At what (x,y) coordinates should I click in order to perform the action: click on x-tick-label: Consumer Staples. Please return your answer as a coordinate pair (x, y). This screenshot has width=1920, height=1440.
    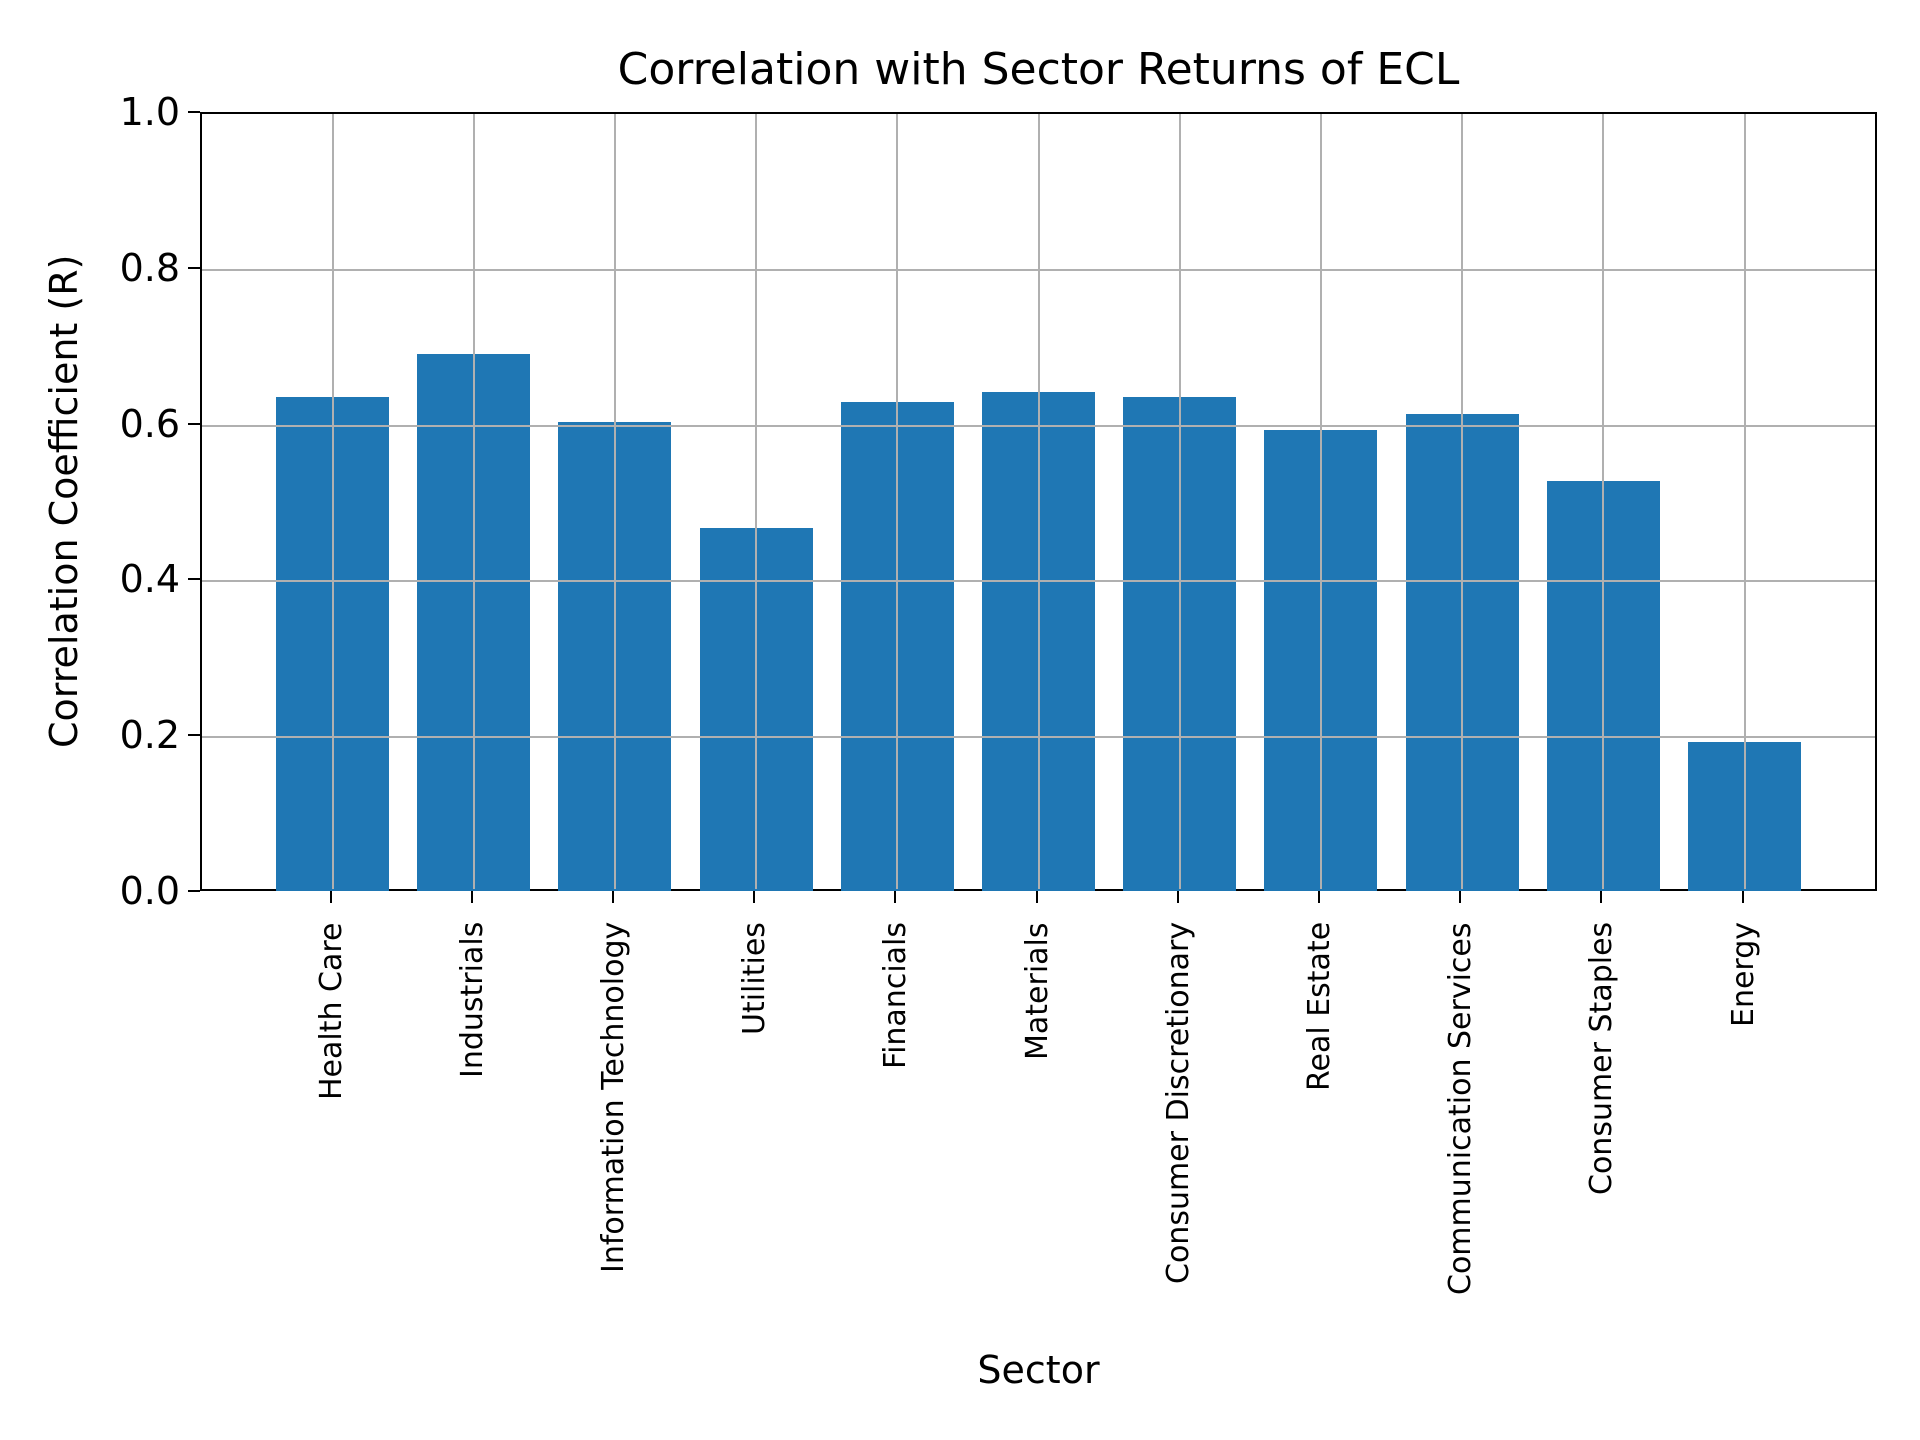
    Looking at the image, I should click on (1602, 1058).